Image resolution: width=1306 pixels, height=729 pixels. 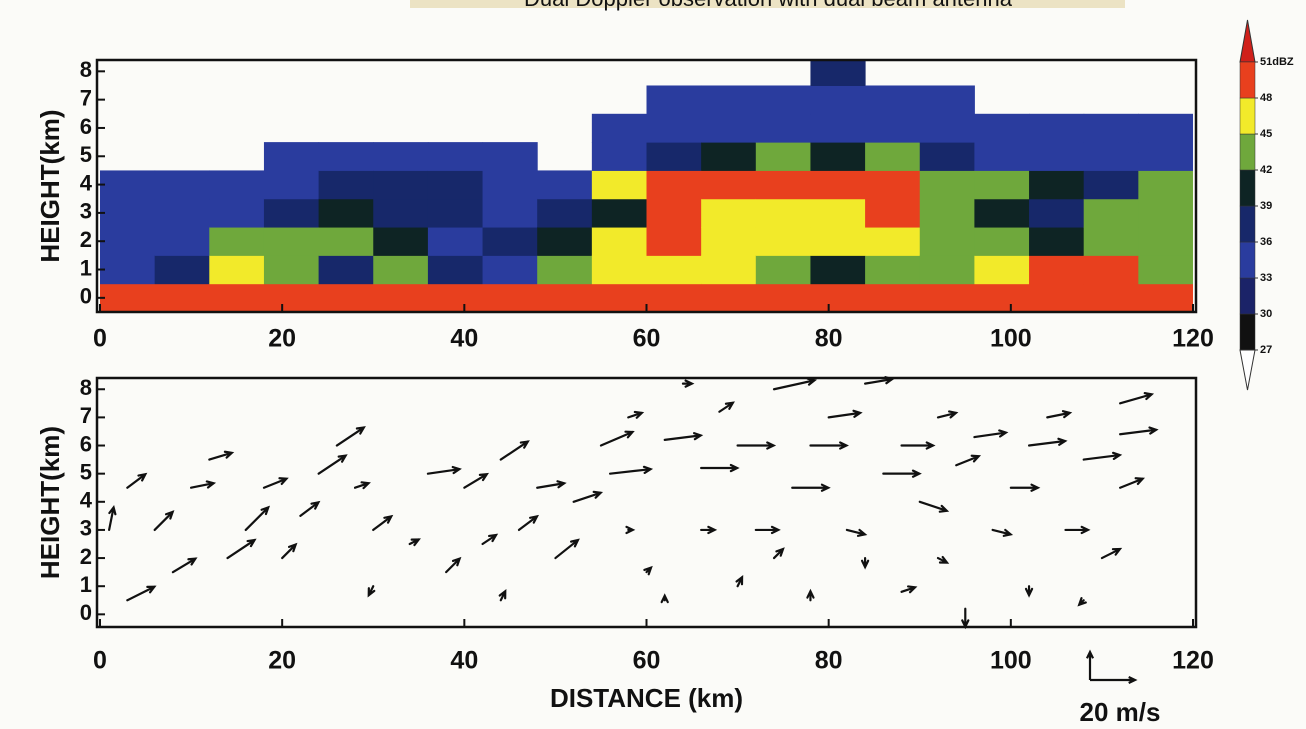 I want to click on y-tick-label: 1, so click(x=86, y=584).